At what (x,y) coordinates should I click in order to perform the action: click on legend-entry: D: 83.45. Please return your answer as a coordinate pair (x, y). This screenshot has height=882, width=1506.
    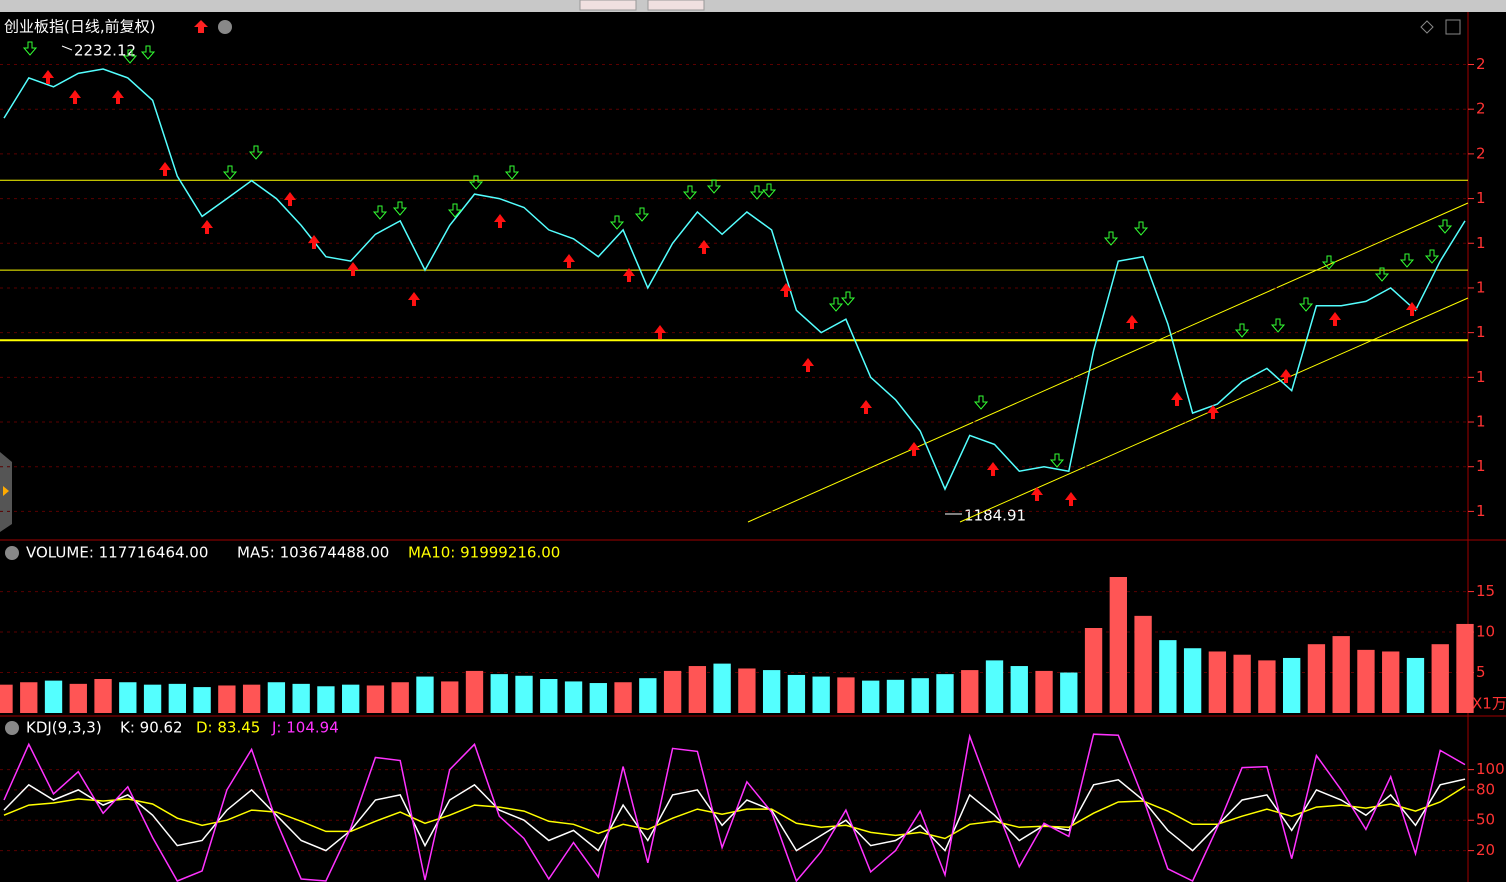
    Looking at the image, I should click on (228, 728).